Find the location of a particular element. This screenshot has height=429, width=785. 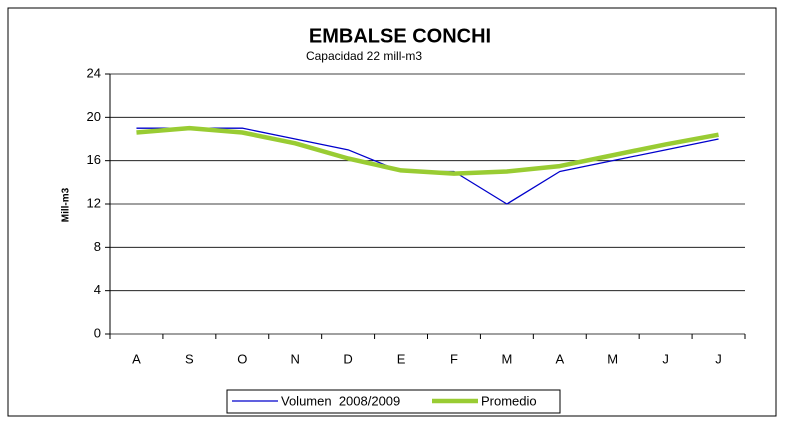

x-tick-label: F is located at coordinates (454, 358).